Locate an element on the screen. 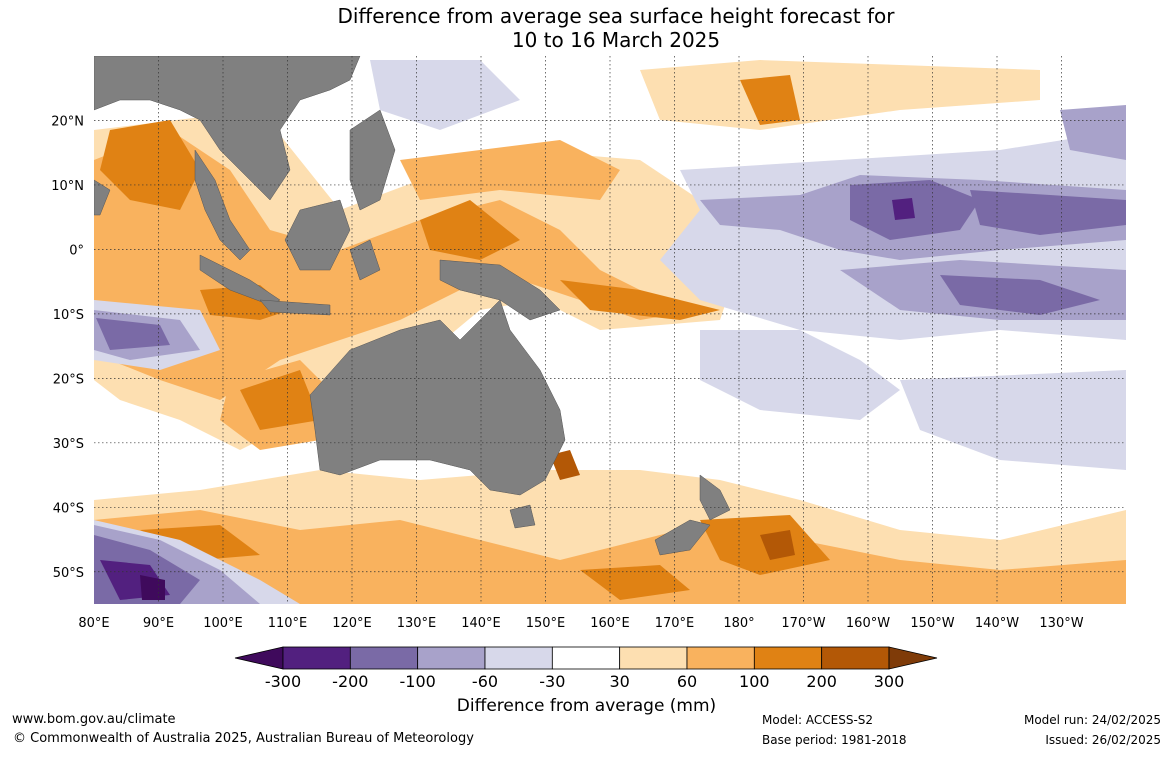 The image size is (1173, 770). land-java is located at coordinates (295, 307).